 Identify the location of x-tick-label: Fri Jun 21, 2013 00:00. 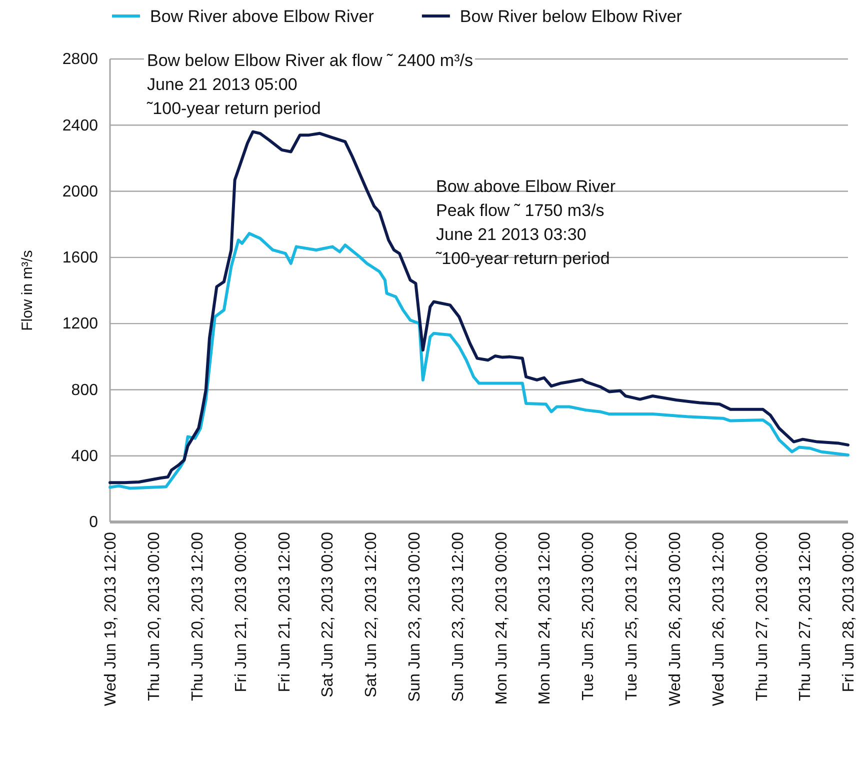
(241, 612).